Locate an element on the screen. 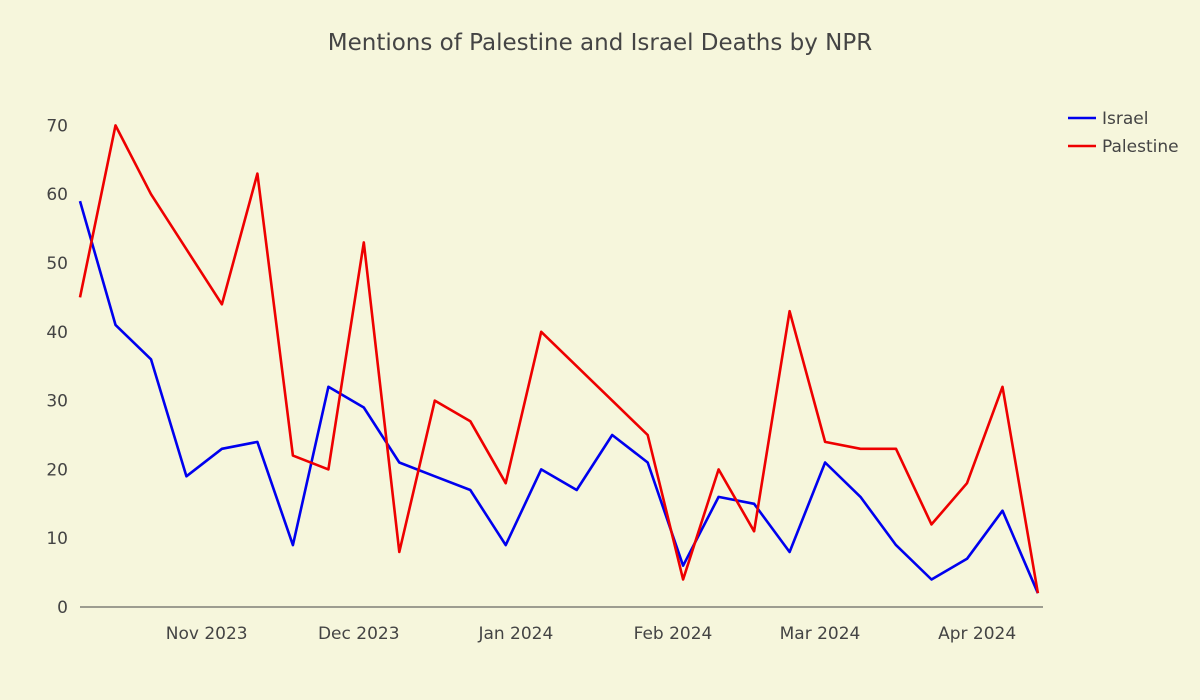  x-tick-label: Mar 2024 is located at coordinates (820, 634).